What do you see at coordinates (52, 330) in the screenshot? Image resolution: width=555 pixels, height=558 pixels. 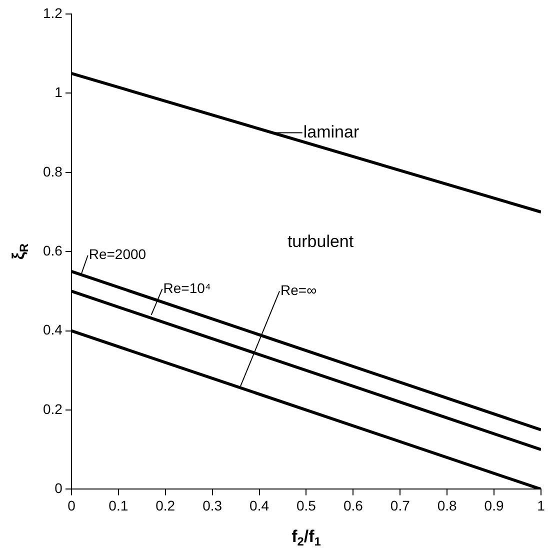 I see `y-tick-label: 0.4` at bounding box center [52, 330].